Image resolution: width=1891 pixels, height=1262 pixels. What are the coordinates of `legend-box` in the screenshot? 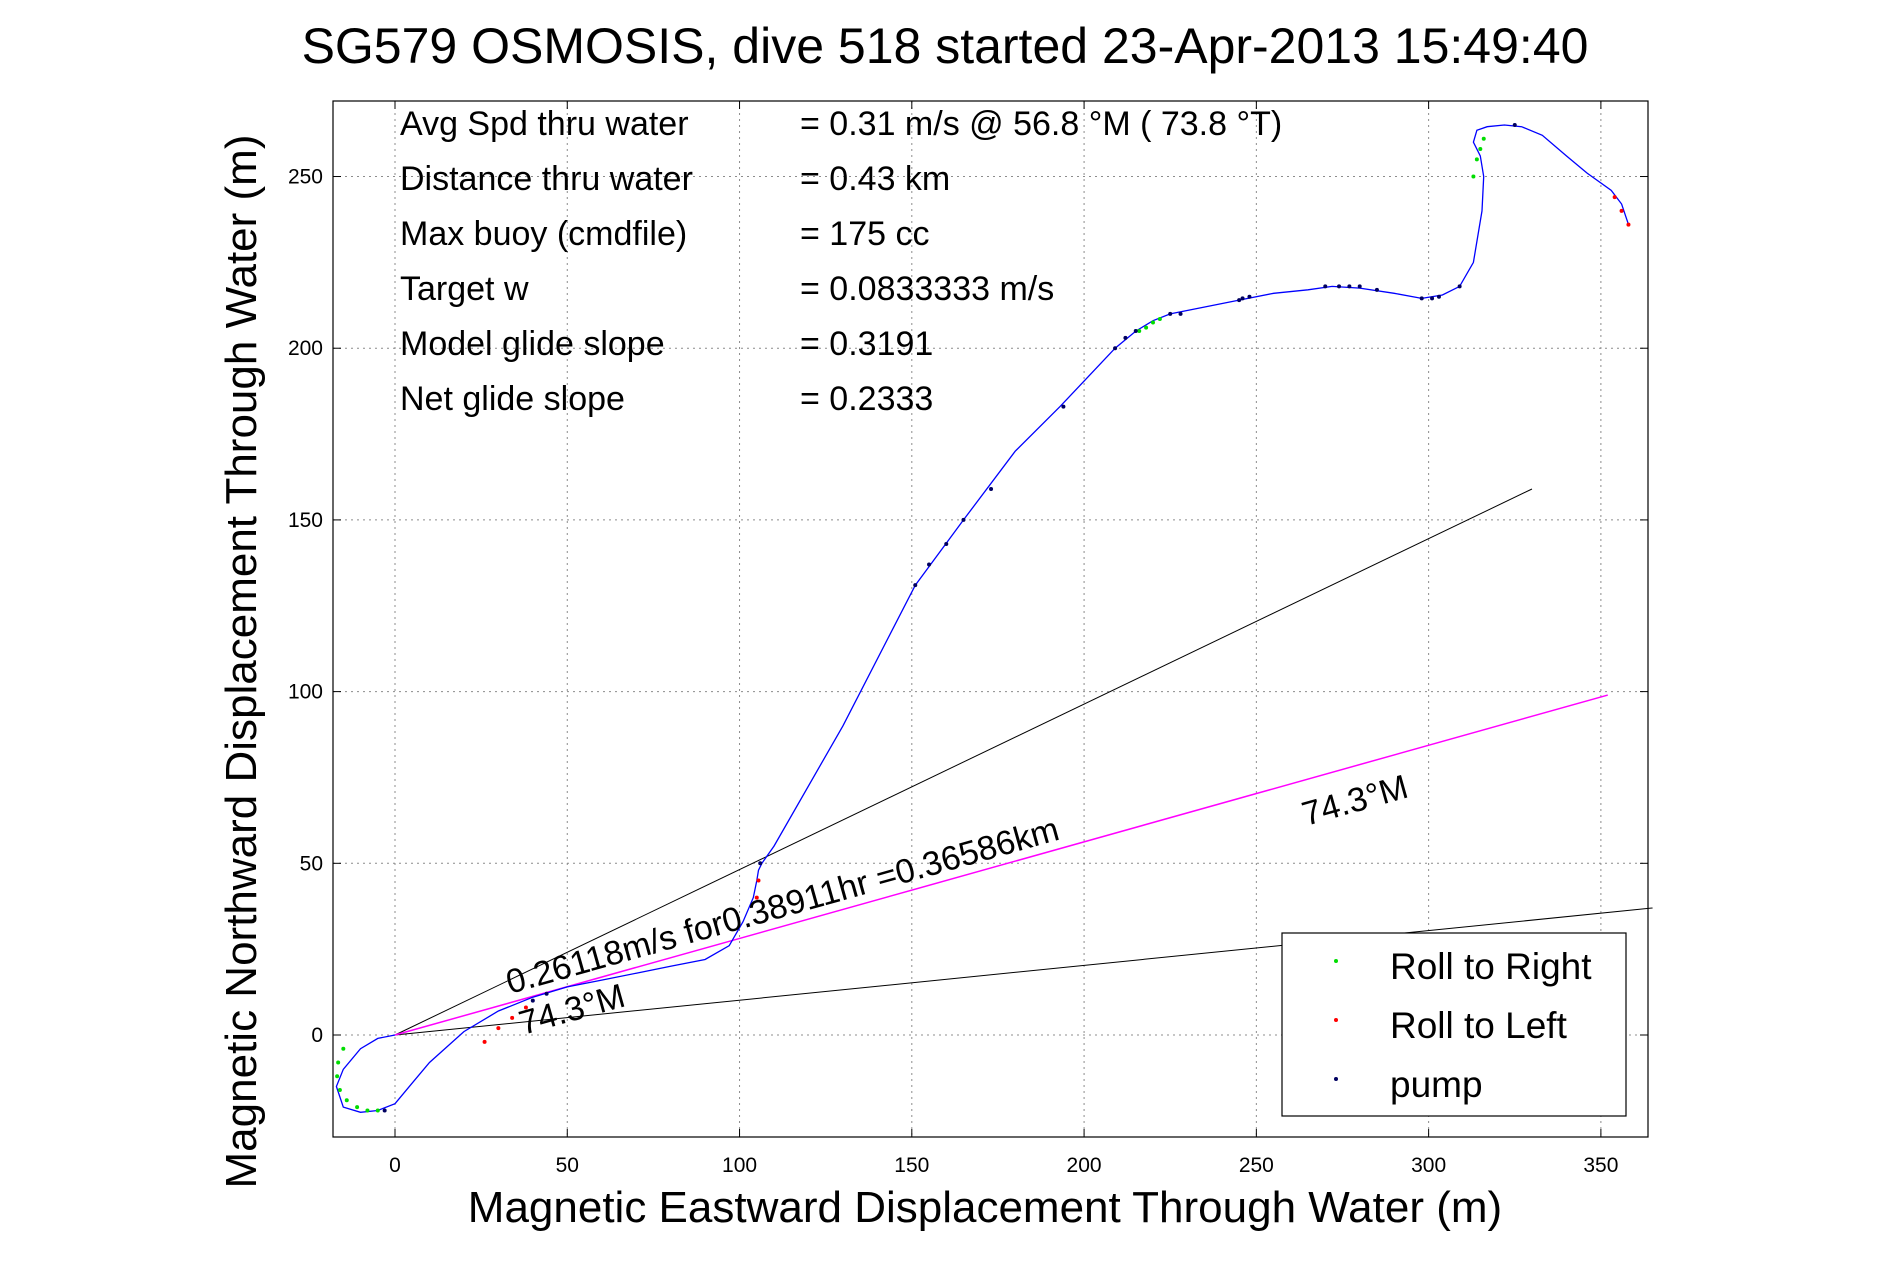 It's located at (1454, 1024).